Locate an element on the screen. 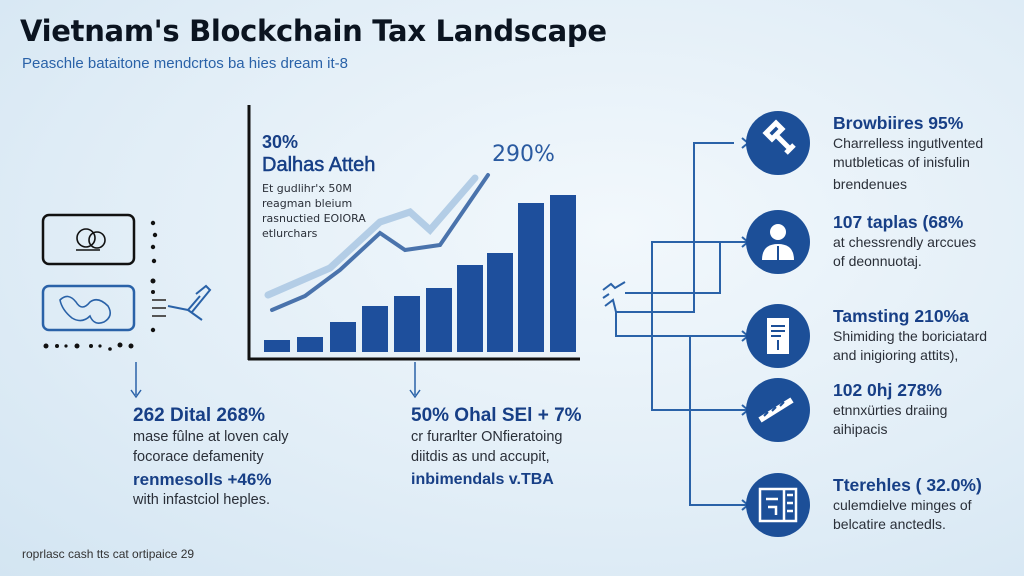 Image resolution: width=1024 pixels, height=576 pixels. stat-text: focorace defamenity is located at coordinates (198, 457).